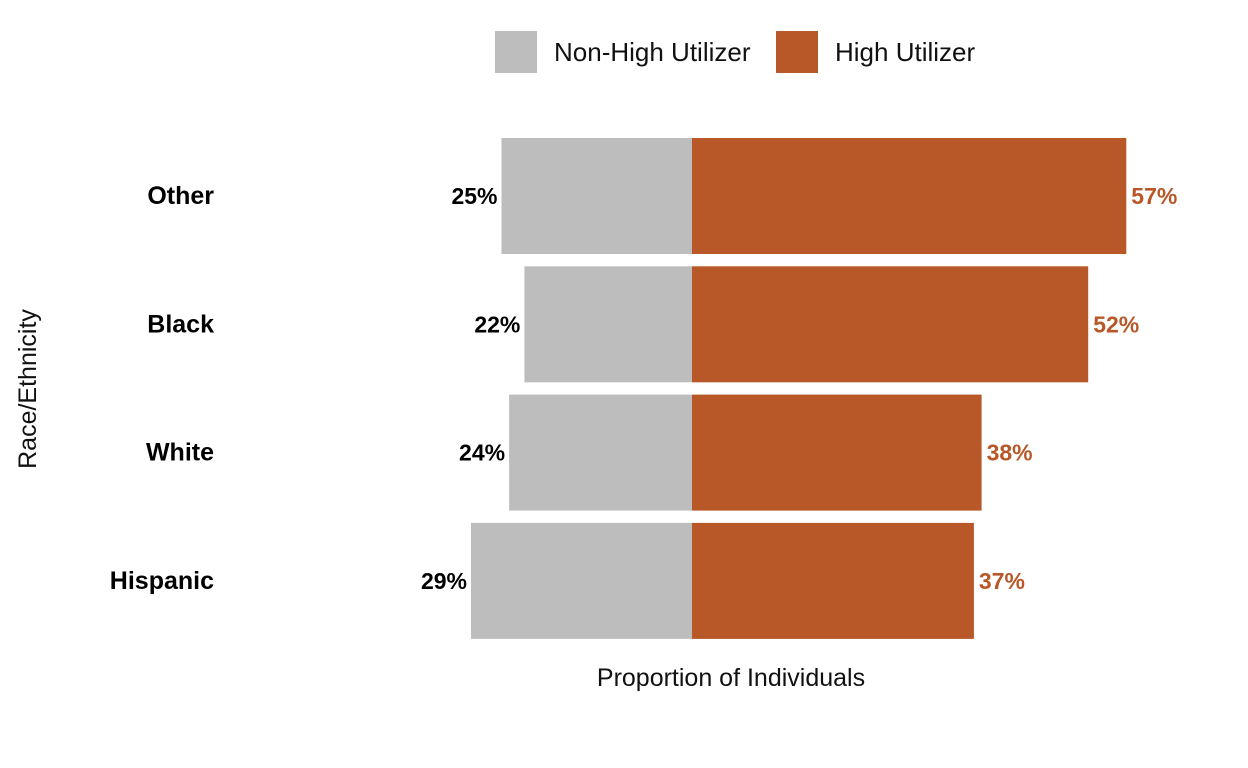 The height and width of the screenshot is (768, 1248). What do you see at coordinates (890, 324) in the screenshot?
I see `bar-high-utilizer-black` at bounding box center [890, 324].